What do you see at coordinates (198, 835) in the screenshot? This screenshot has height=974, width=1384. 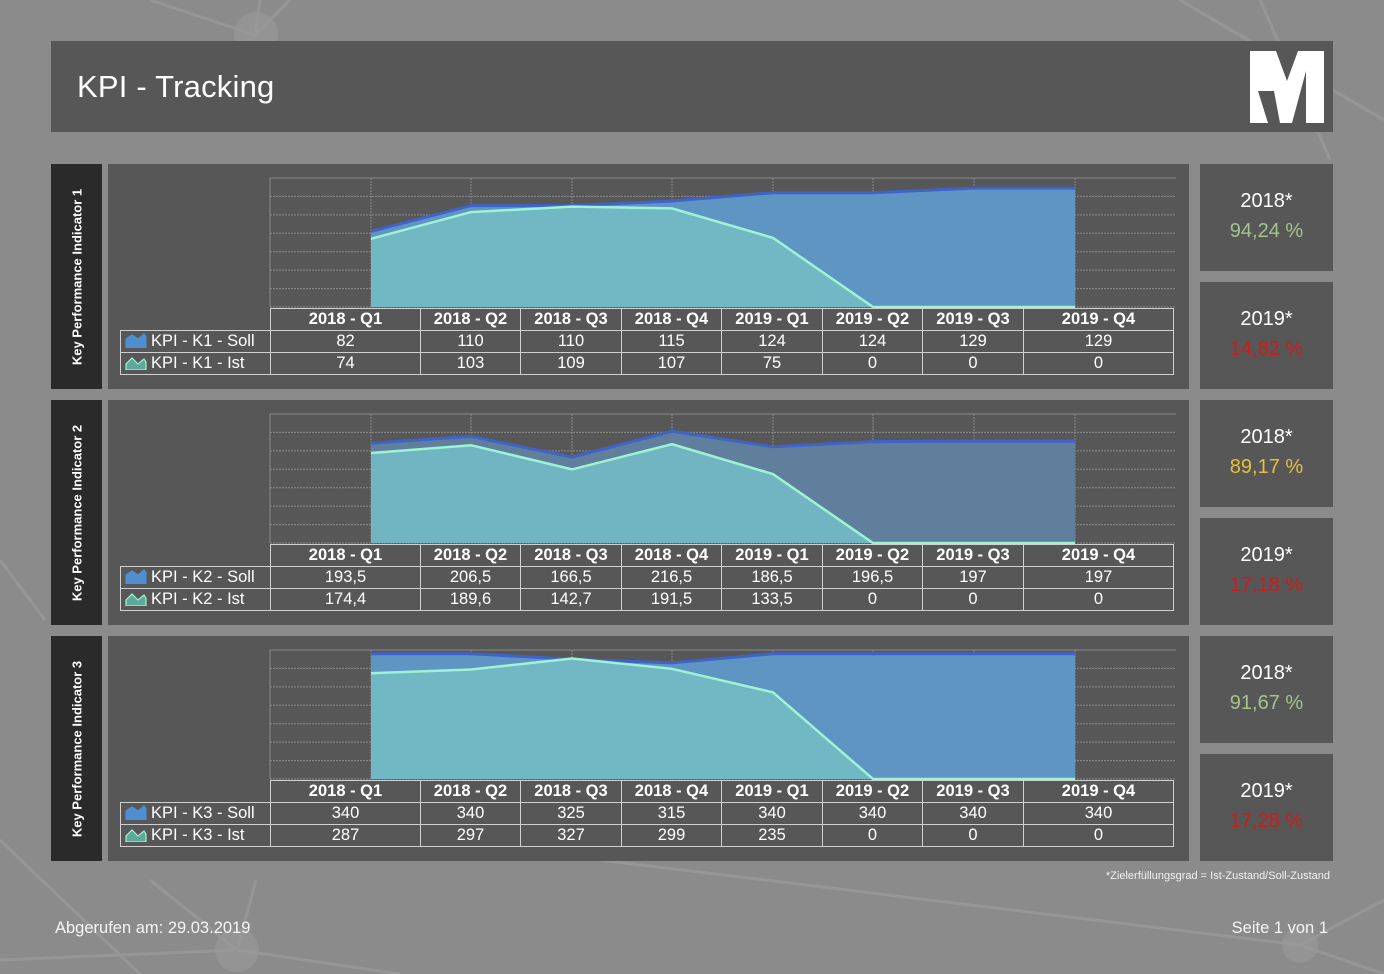 I see `legend-label: KPI - K3 - Ist` at bounding box center [198, 835].